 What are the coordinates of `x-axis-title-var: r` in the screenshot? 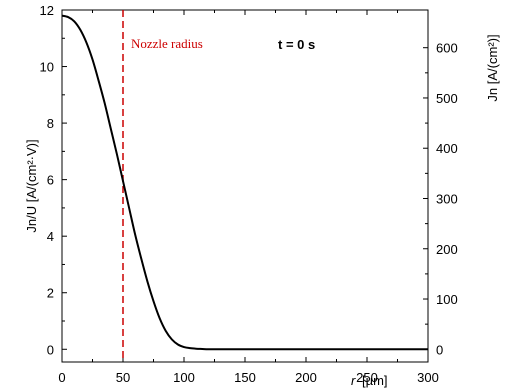 It's located at (353, 380).